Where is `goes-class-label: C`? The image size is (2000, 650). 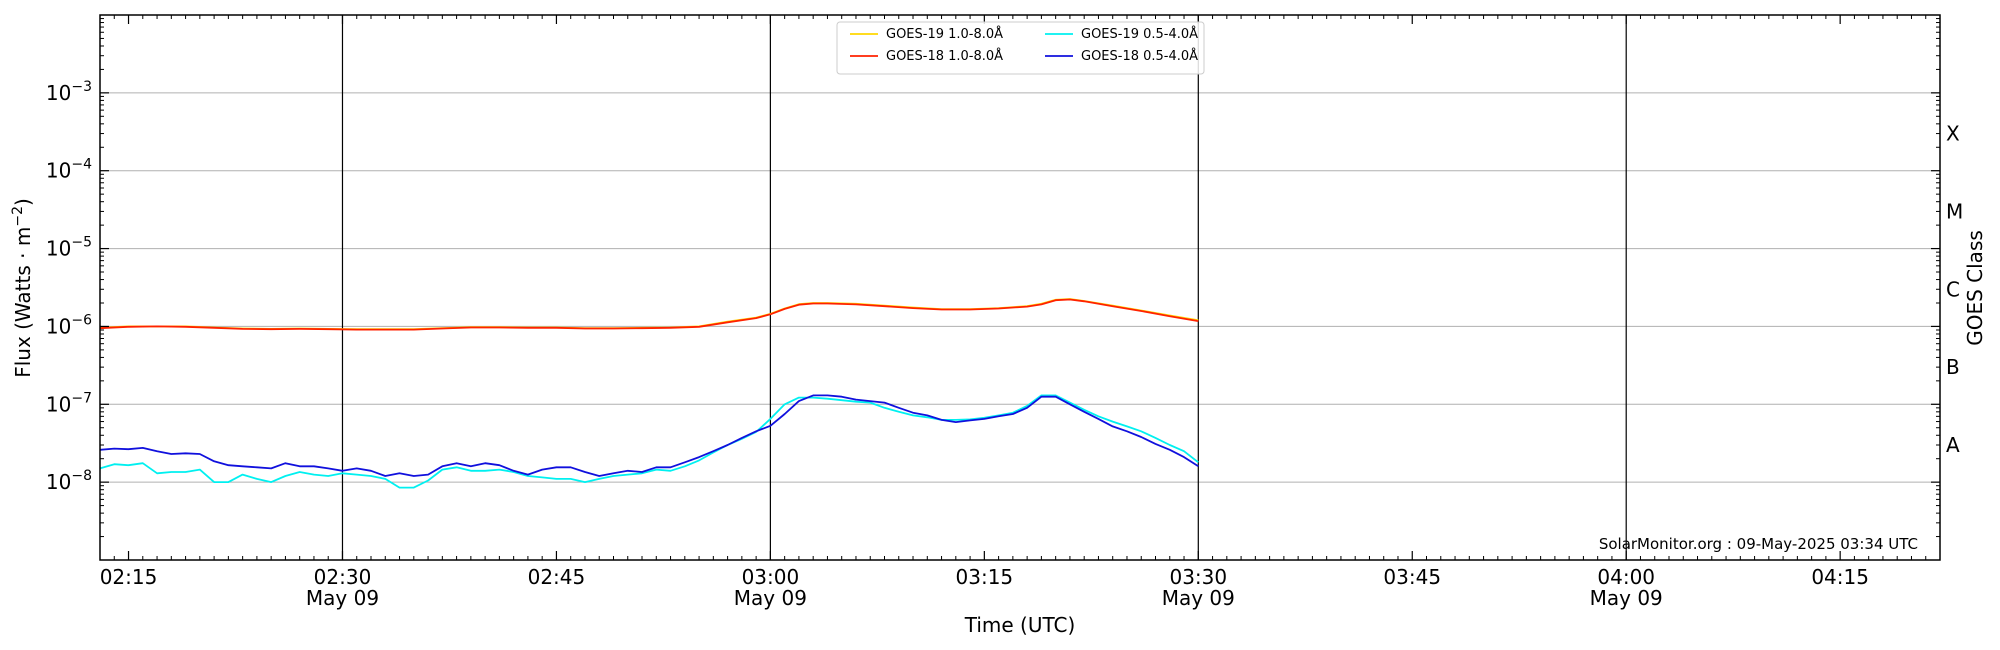
goes-class-label: C is located at coordinates (1953, 289).